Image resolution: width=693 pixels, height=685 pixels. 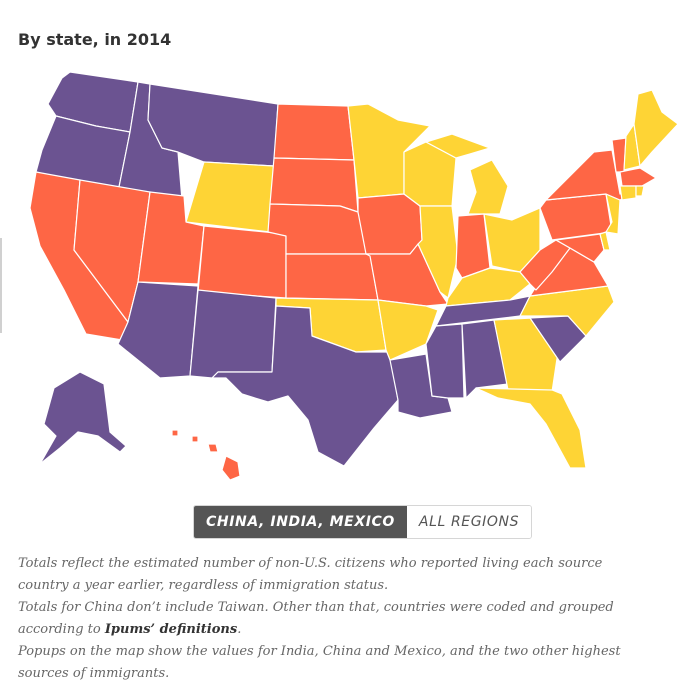 I want to click on state-louisiana, so click(x=421, y=386).